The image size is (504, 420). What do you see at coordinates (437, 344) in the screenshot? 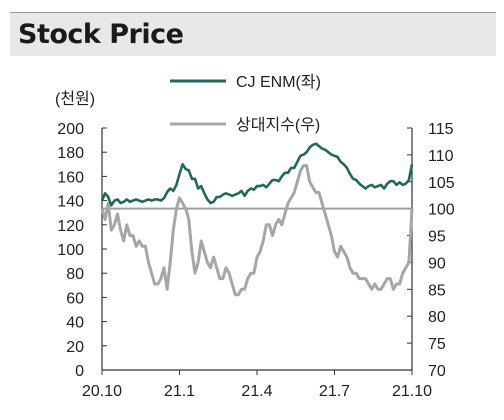
I see `right-tick-label: 75` at bounding box center [437, 344].